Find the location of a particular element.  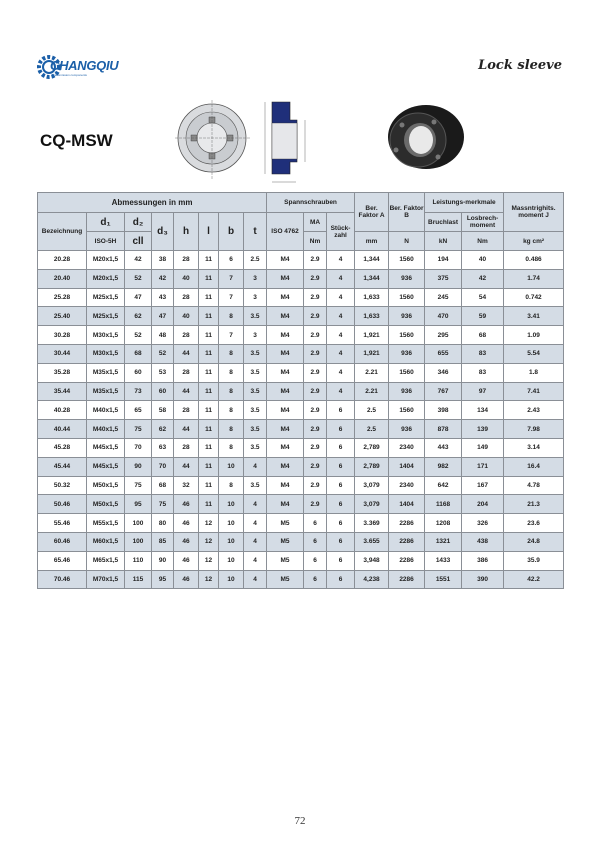

unit-losbrech: Nm is located at coordinates (483, 241).